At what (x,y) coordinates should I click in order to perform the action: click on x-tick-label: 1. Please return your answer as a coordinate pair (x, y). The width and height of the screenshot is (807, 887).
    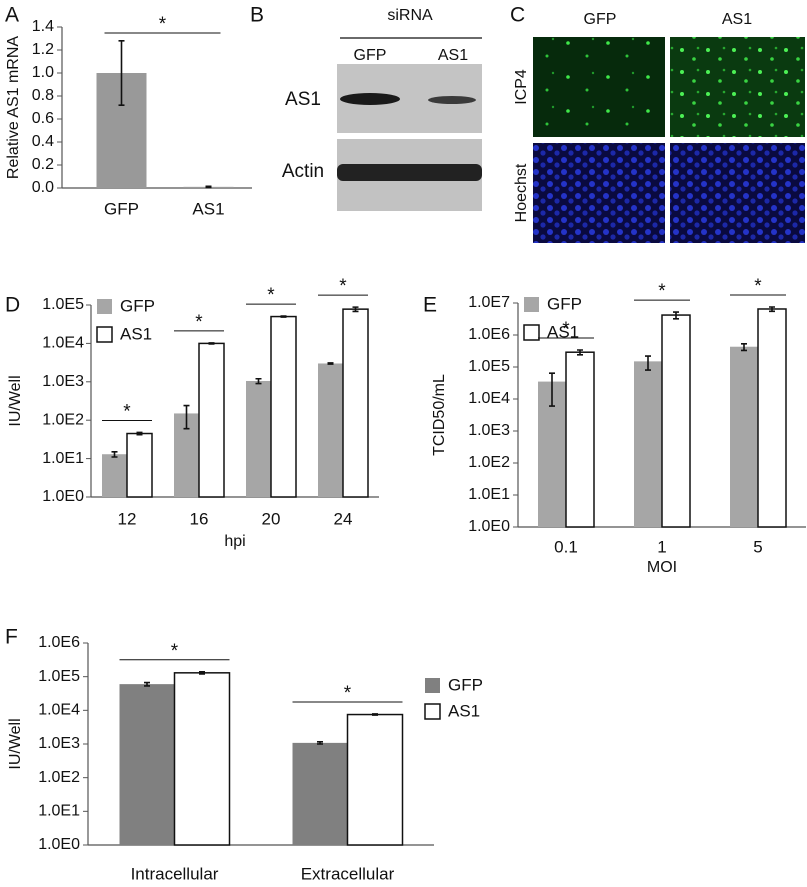
    Looking at the image, I should click on (661, 546).